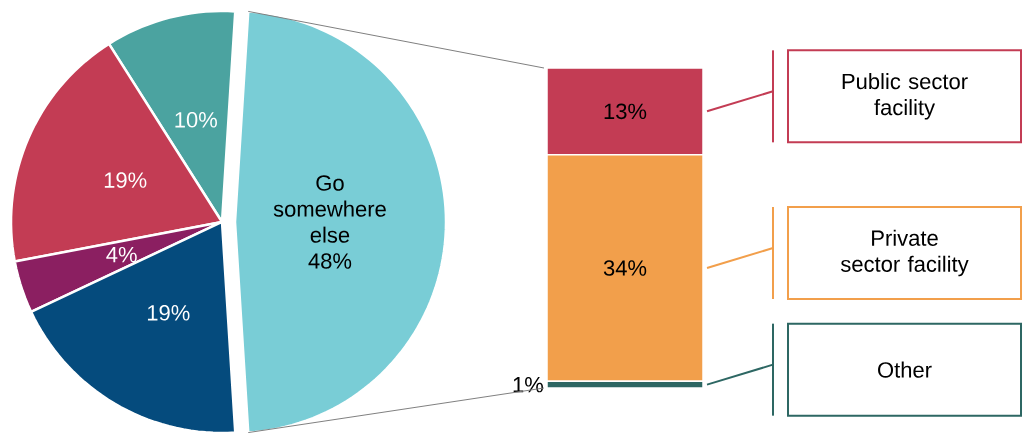 Image resolution: width=1028 pixels, height=434 pixels. Describe the element at coordinates (625, 111) in the screenshot. I see `data-label: 13%` at that location.